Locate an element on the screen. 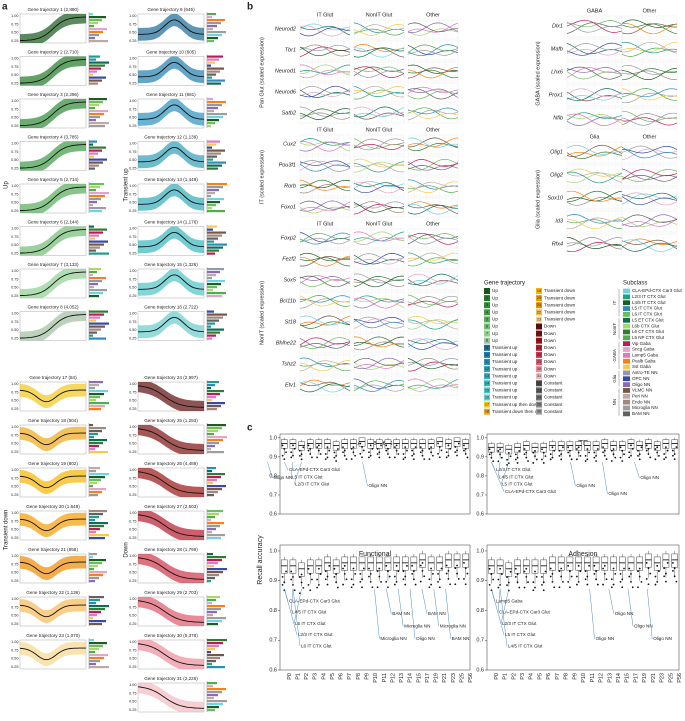 Image resolution: width=685 pixels, height=721 pixels. legend-label: Up is located at coordinates (495, 304).